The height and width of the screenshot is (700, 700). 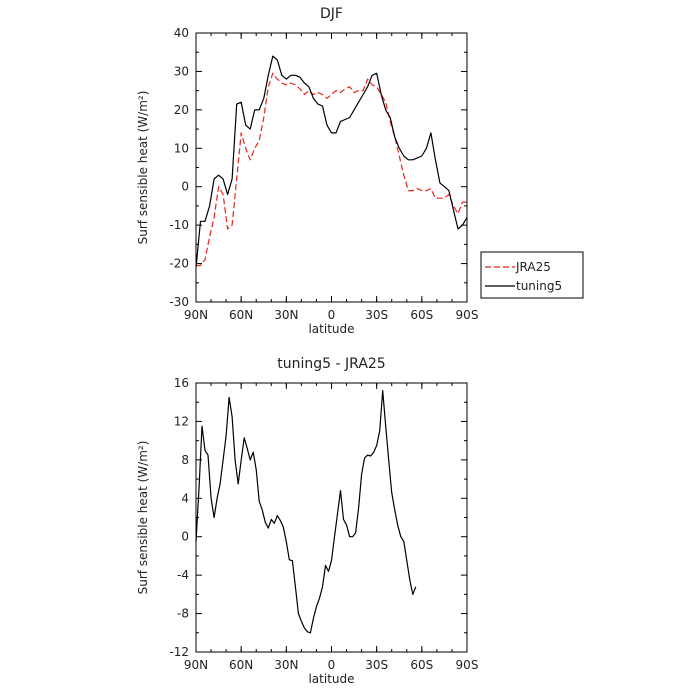 I want to click on legend-box, so click(x=532, y=275).